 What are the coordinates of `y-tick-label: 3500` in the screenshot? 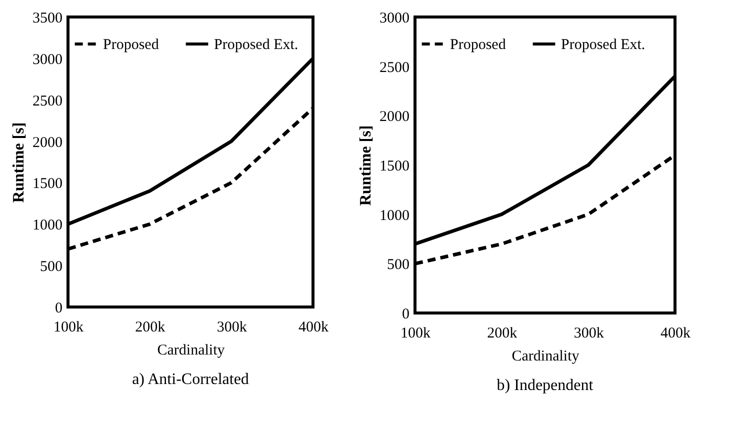 It's located at (47, 18).